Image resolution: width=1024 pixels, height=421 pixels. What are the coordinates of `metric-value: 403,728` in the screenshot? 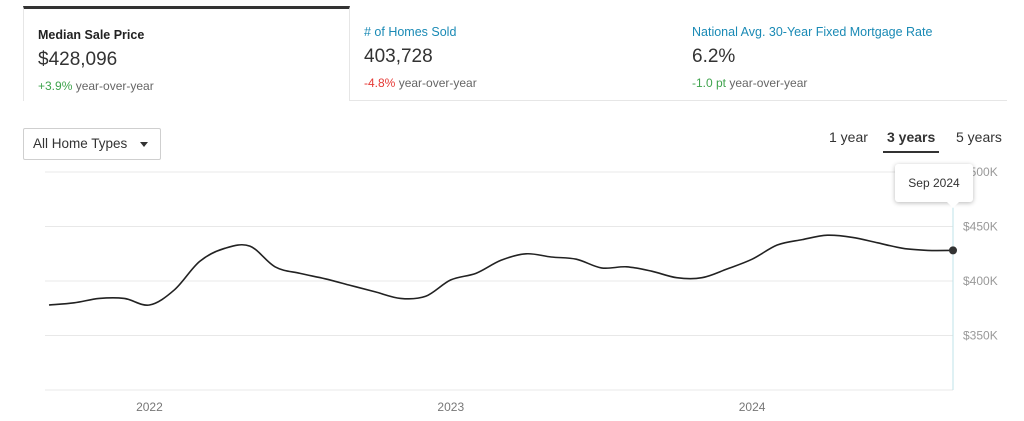 It's located at (398, 56).